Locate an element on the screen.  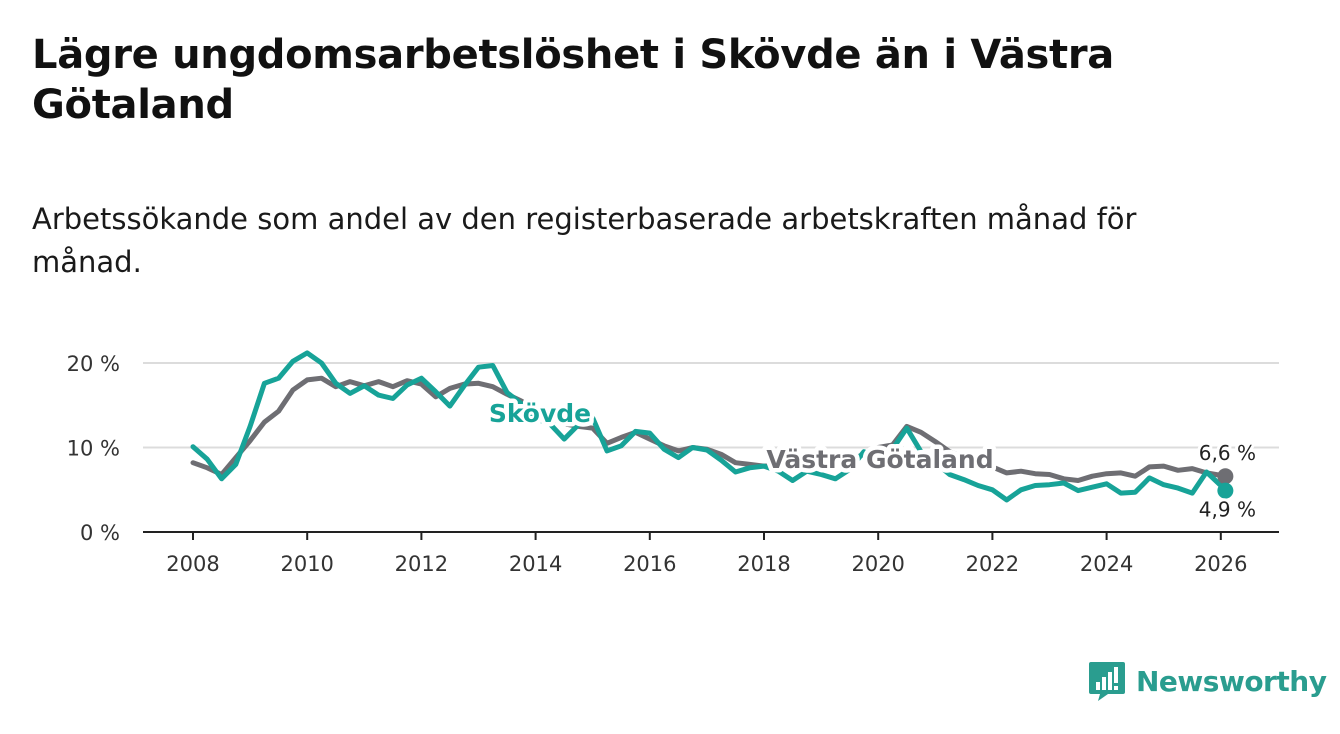
end-value-label-skovde: 4,9 % is located at coordinates (1227, 510).